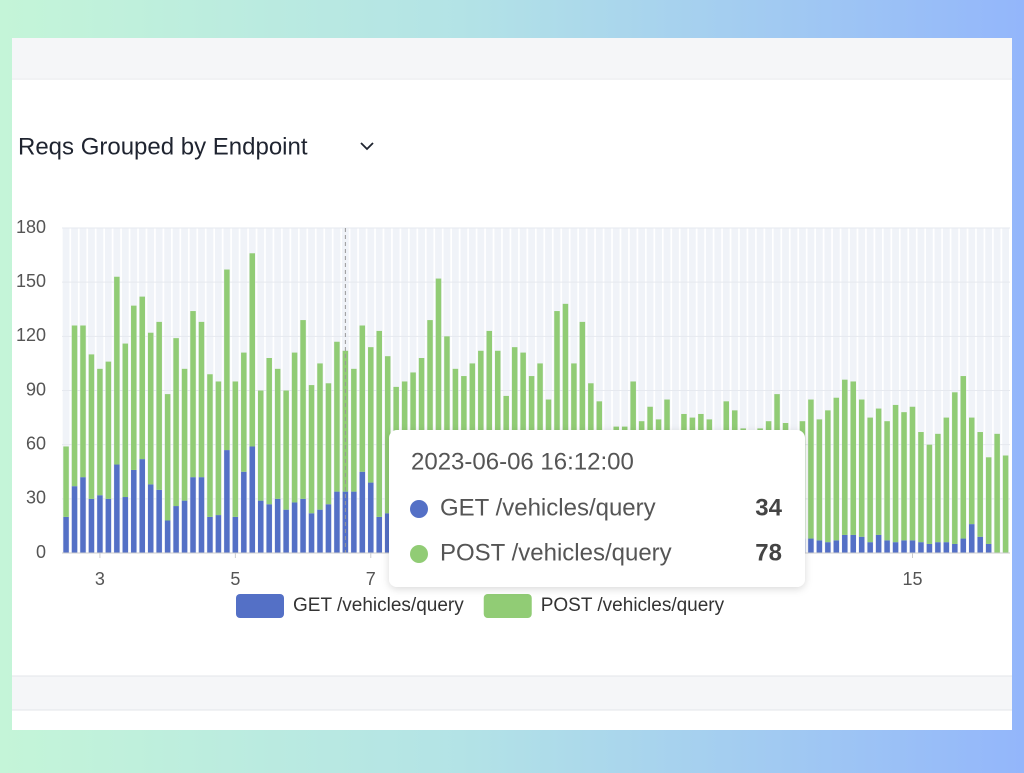  Describe the element at coordinates (235, 579) in the screenshot. I see `x-tick-label: 5` at that location.